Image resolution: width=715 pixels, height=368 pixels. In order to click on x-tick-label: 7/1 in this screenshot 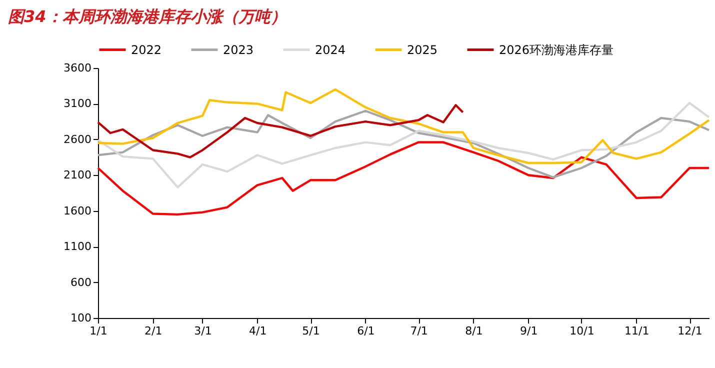, I will do `click(419, 331)`.